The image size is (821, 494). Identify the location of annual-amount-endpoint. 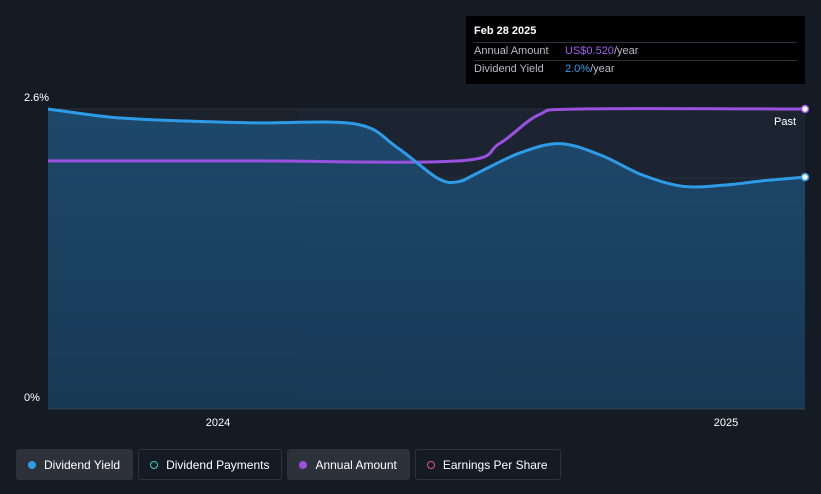
(805, 109).